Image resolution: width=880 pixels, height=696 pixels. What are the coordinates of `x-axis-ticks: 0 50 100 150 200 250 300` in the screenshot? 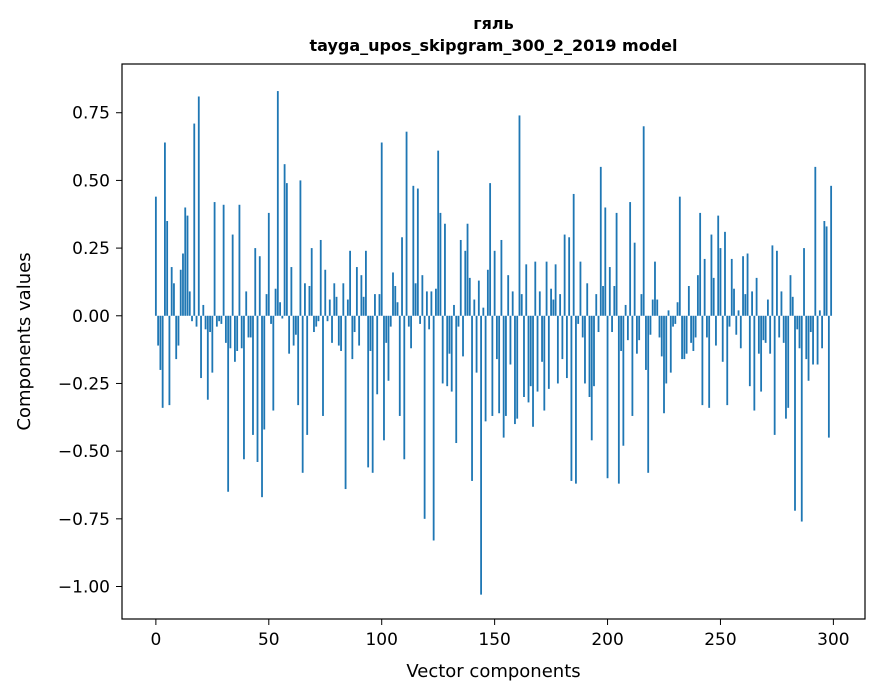 It's located at (500, 634).